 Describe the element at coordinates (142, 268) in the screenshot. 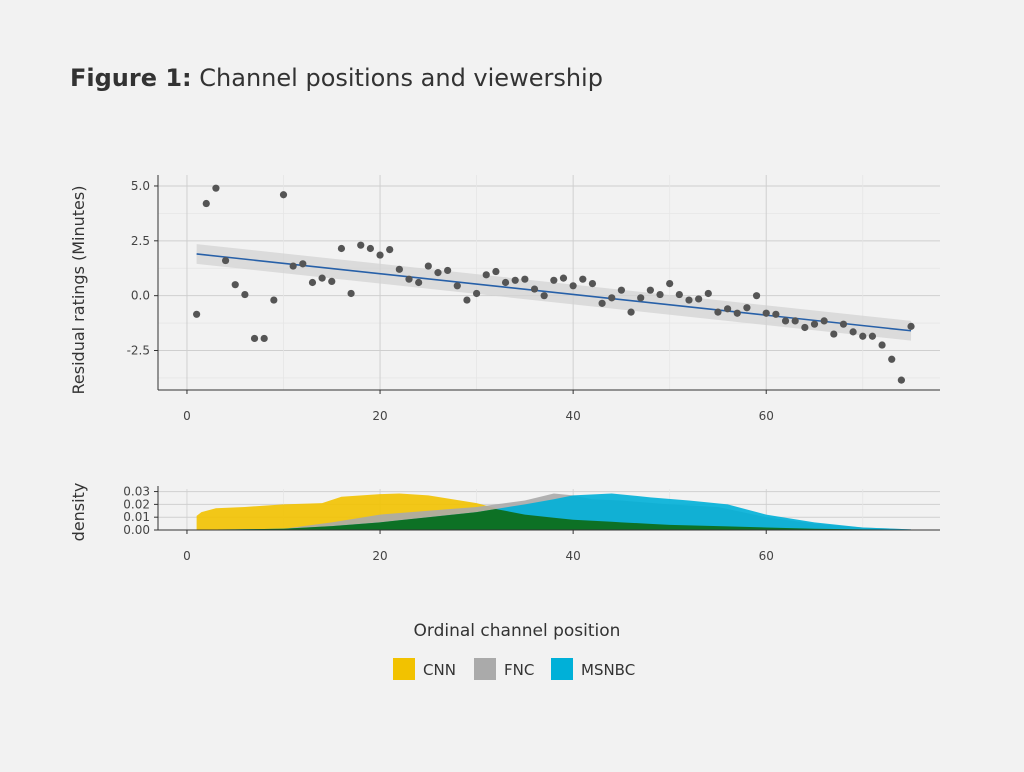

I see `scatter-y-ticks: 5.0 2.5 0.0 -2.5` at that location.